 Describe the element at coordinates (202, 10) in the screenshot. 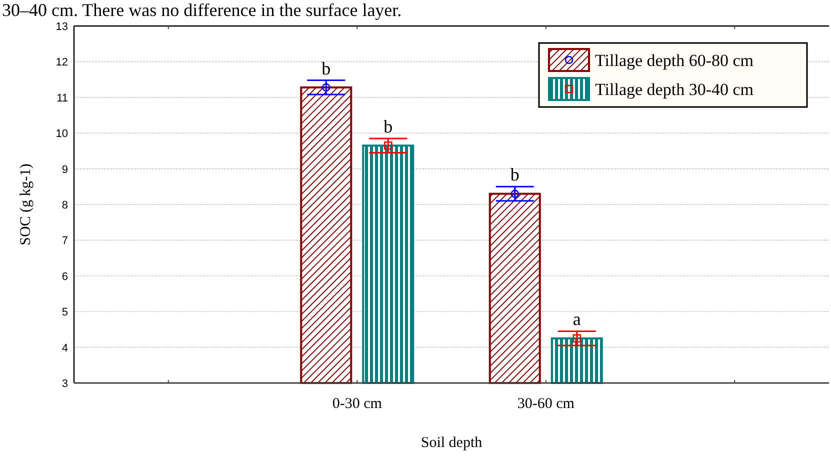

I see `text: 30–40 cm. There was no difference in the surface layer.` at that location.